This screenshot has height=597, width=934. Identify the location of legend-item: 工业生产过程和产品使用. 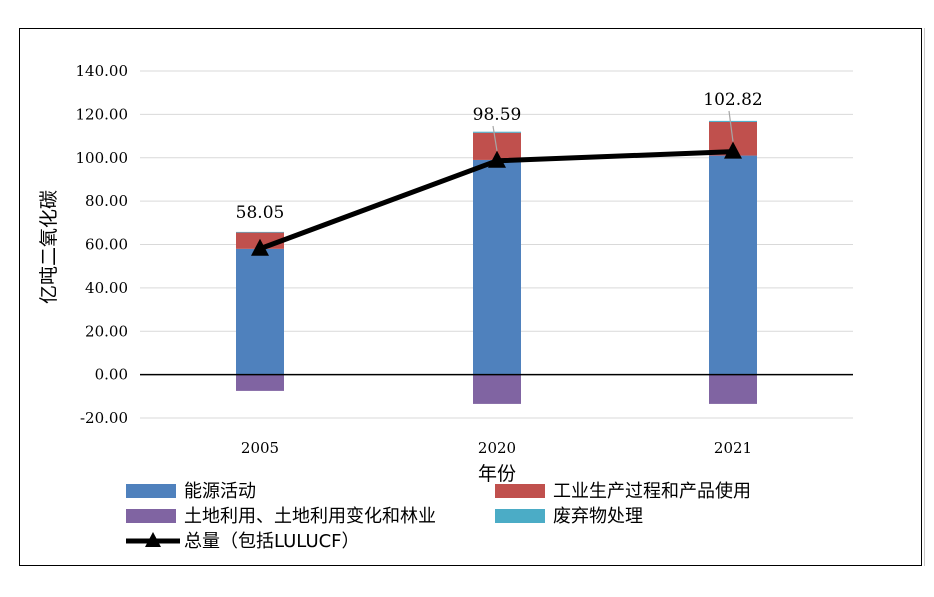
(623, 491).